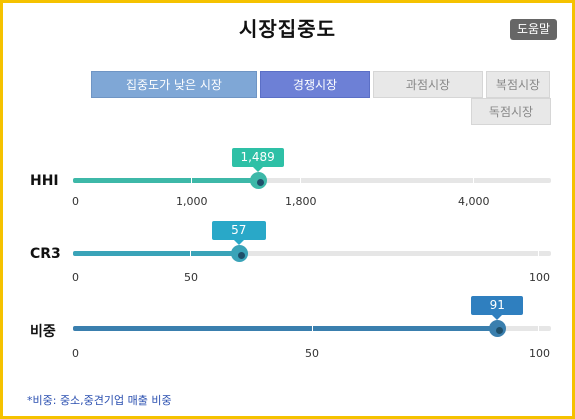  I want to click on category-monopoly: 독점시장, so click(511, 111).